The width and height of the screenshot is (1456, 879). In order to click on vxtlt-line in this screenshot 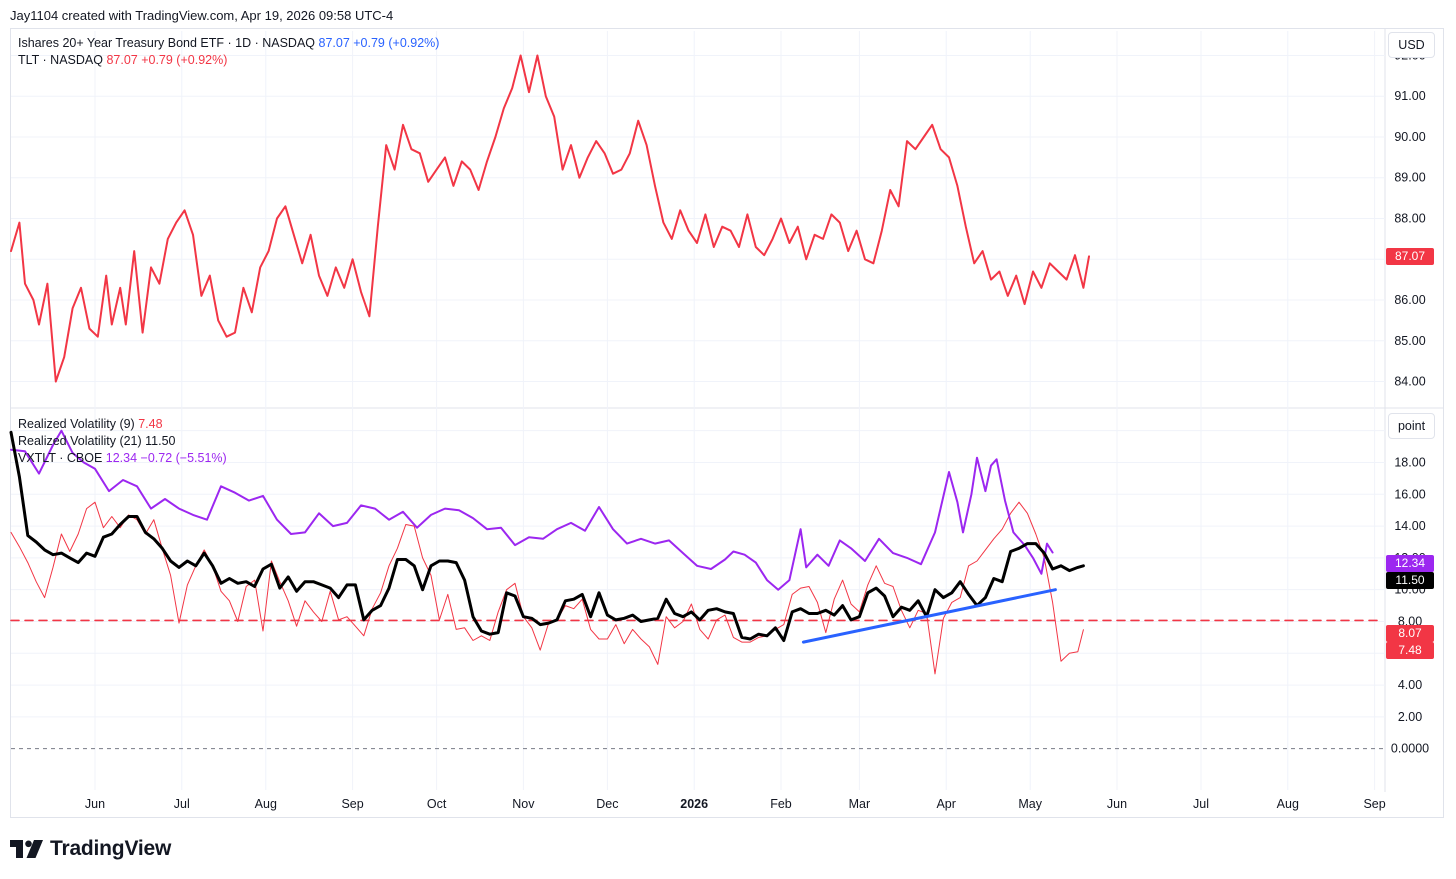, I will do `click(532, 510)`.